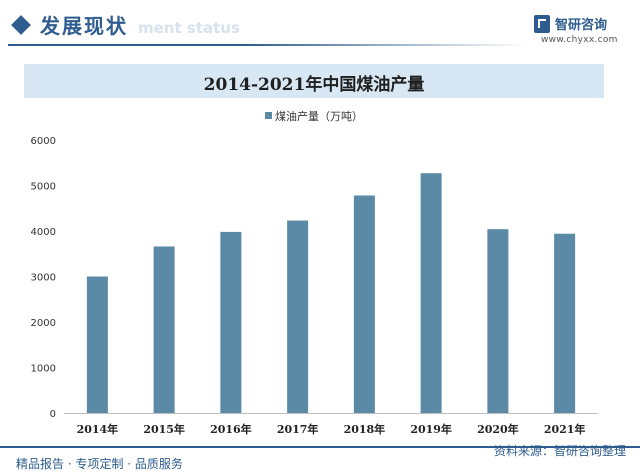 The height and width of the screenshot is (475, 640). I want to click on x-tick-label: 2019年, so click(431, 429).